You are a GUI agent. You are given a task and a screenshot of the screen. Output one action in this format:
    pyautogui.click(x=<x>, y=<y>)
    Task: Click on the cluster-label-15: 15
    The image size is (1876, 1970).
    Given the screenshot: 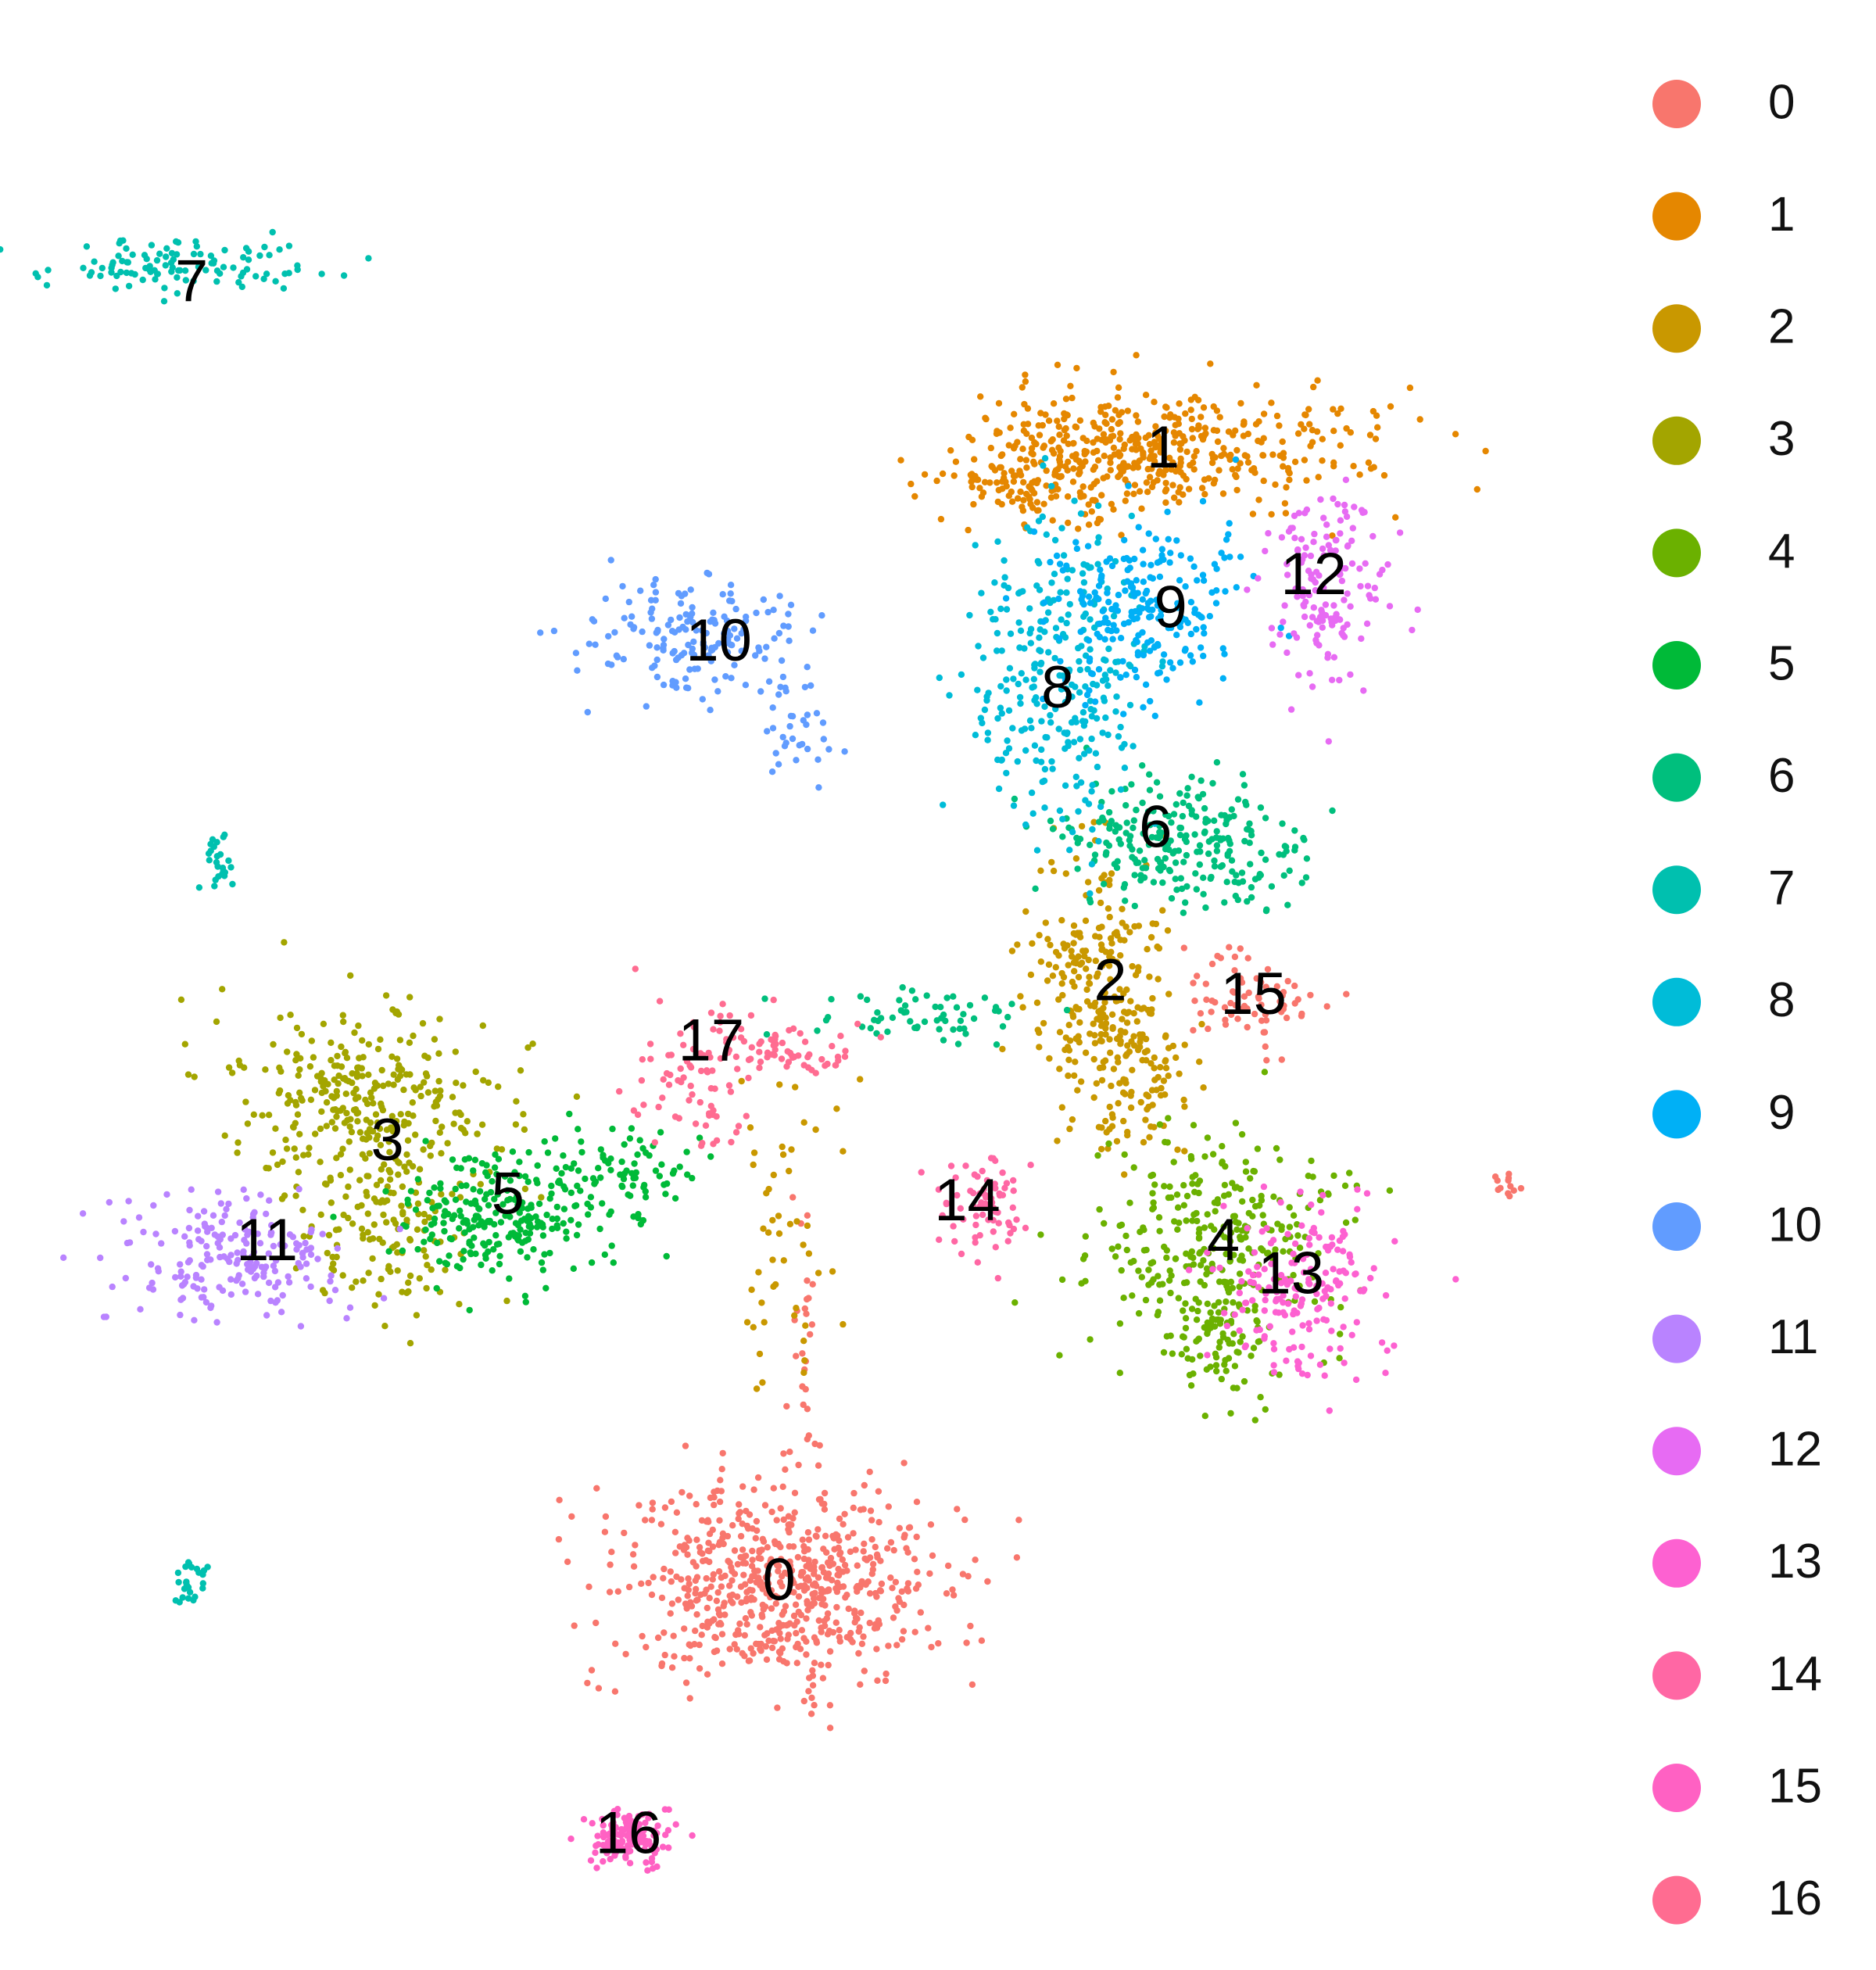 What is the action you would take?
    pyautogui.click(x=1253, y=994)
    